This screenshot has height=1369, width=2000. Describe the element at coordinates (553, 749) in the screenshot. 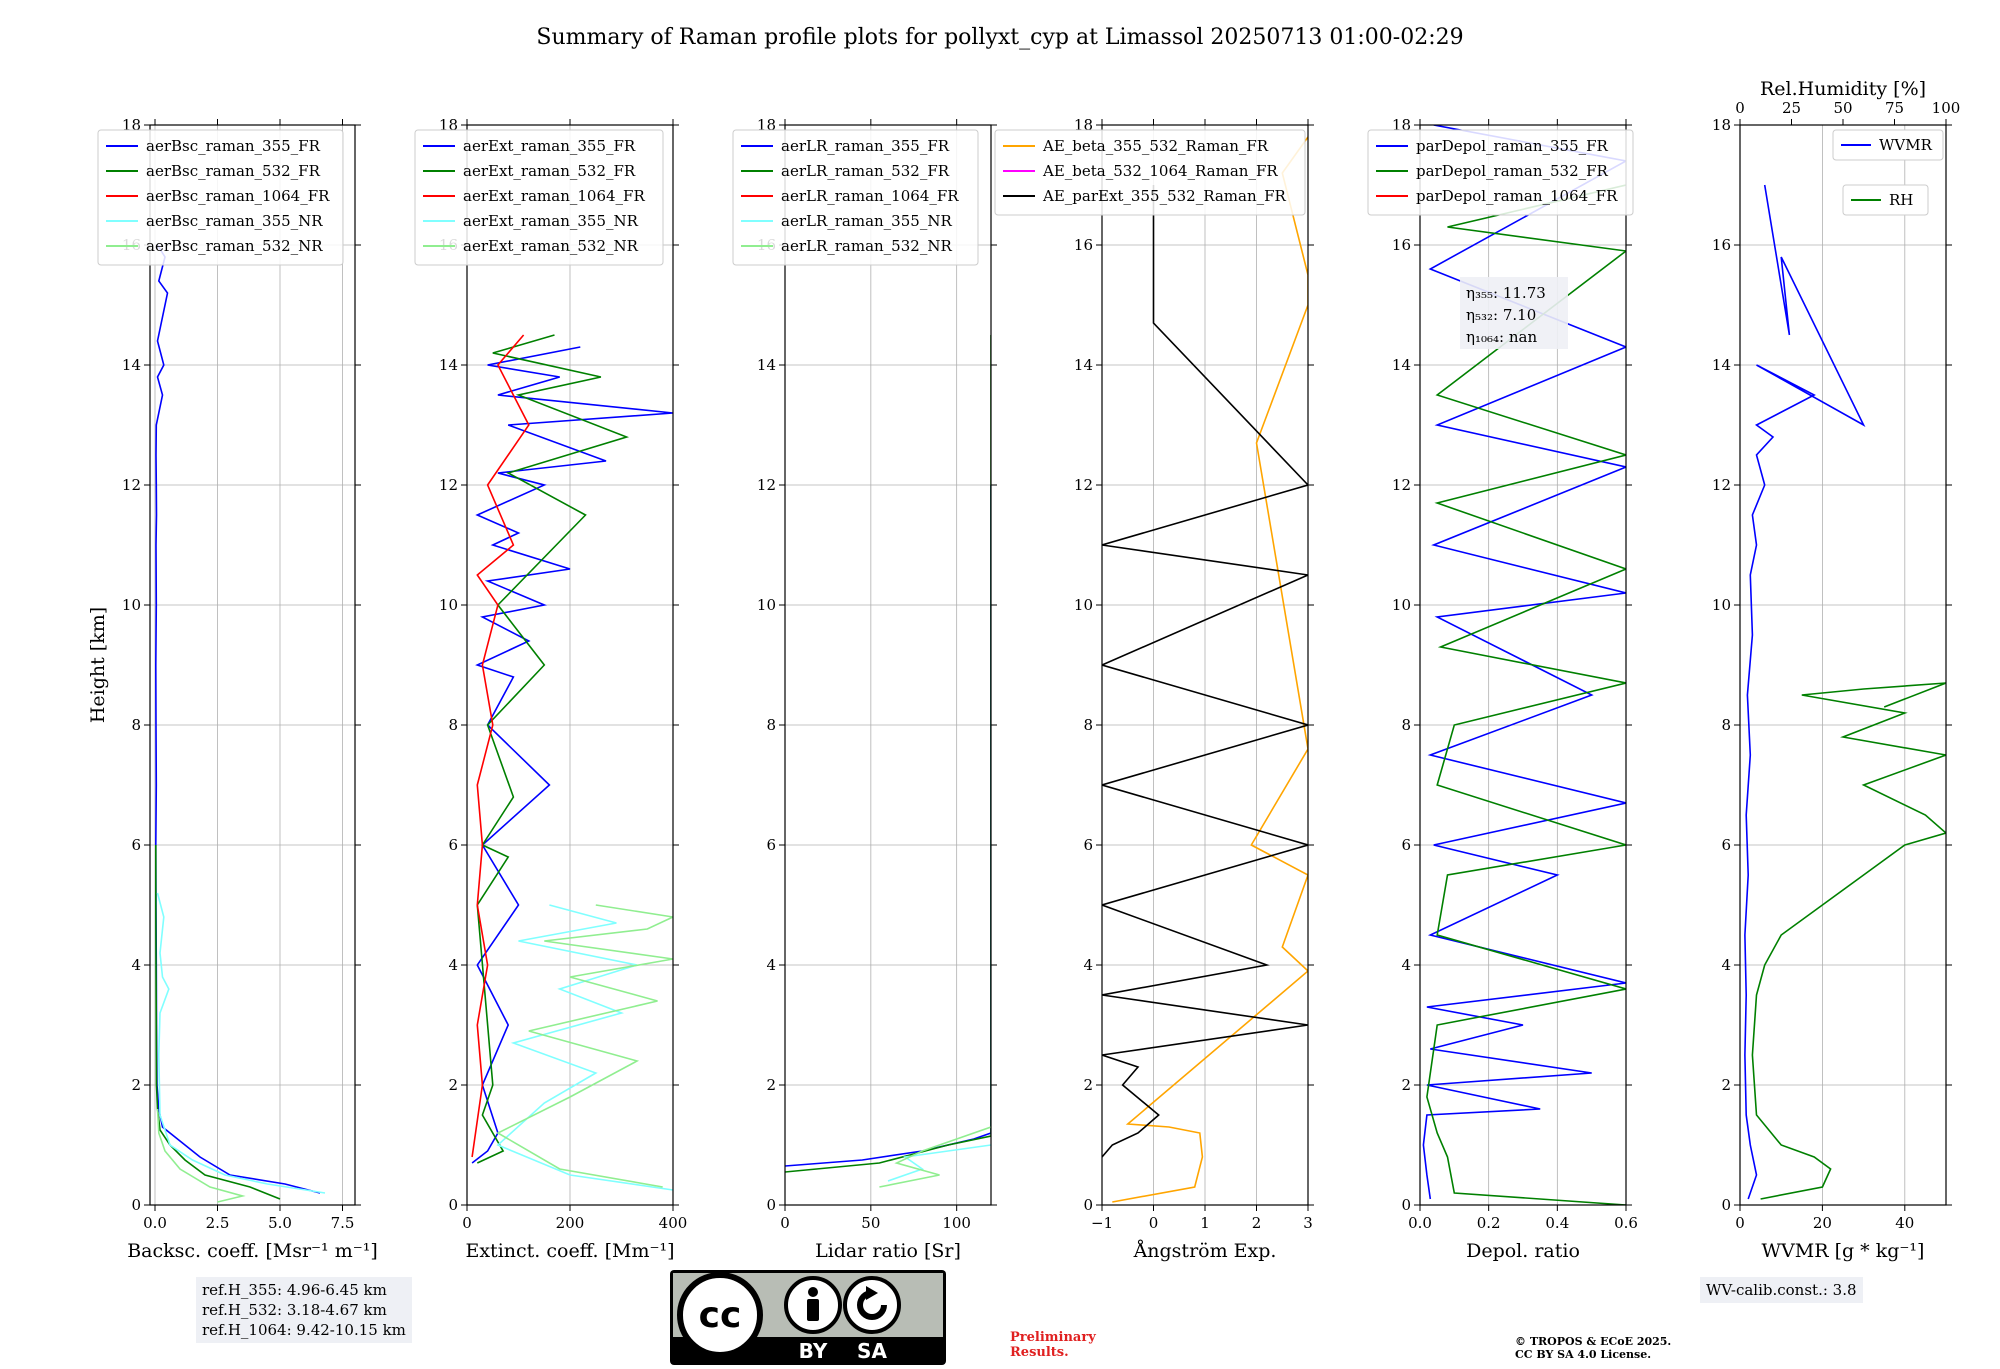

I see `series-line-aerExt_raman_532_FR` at that location.